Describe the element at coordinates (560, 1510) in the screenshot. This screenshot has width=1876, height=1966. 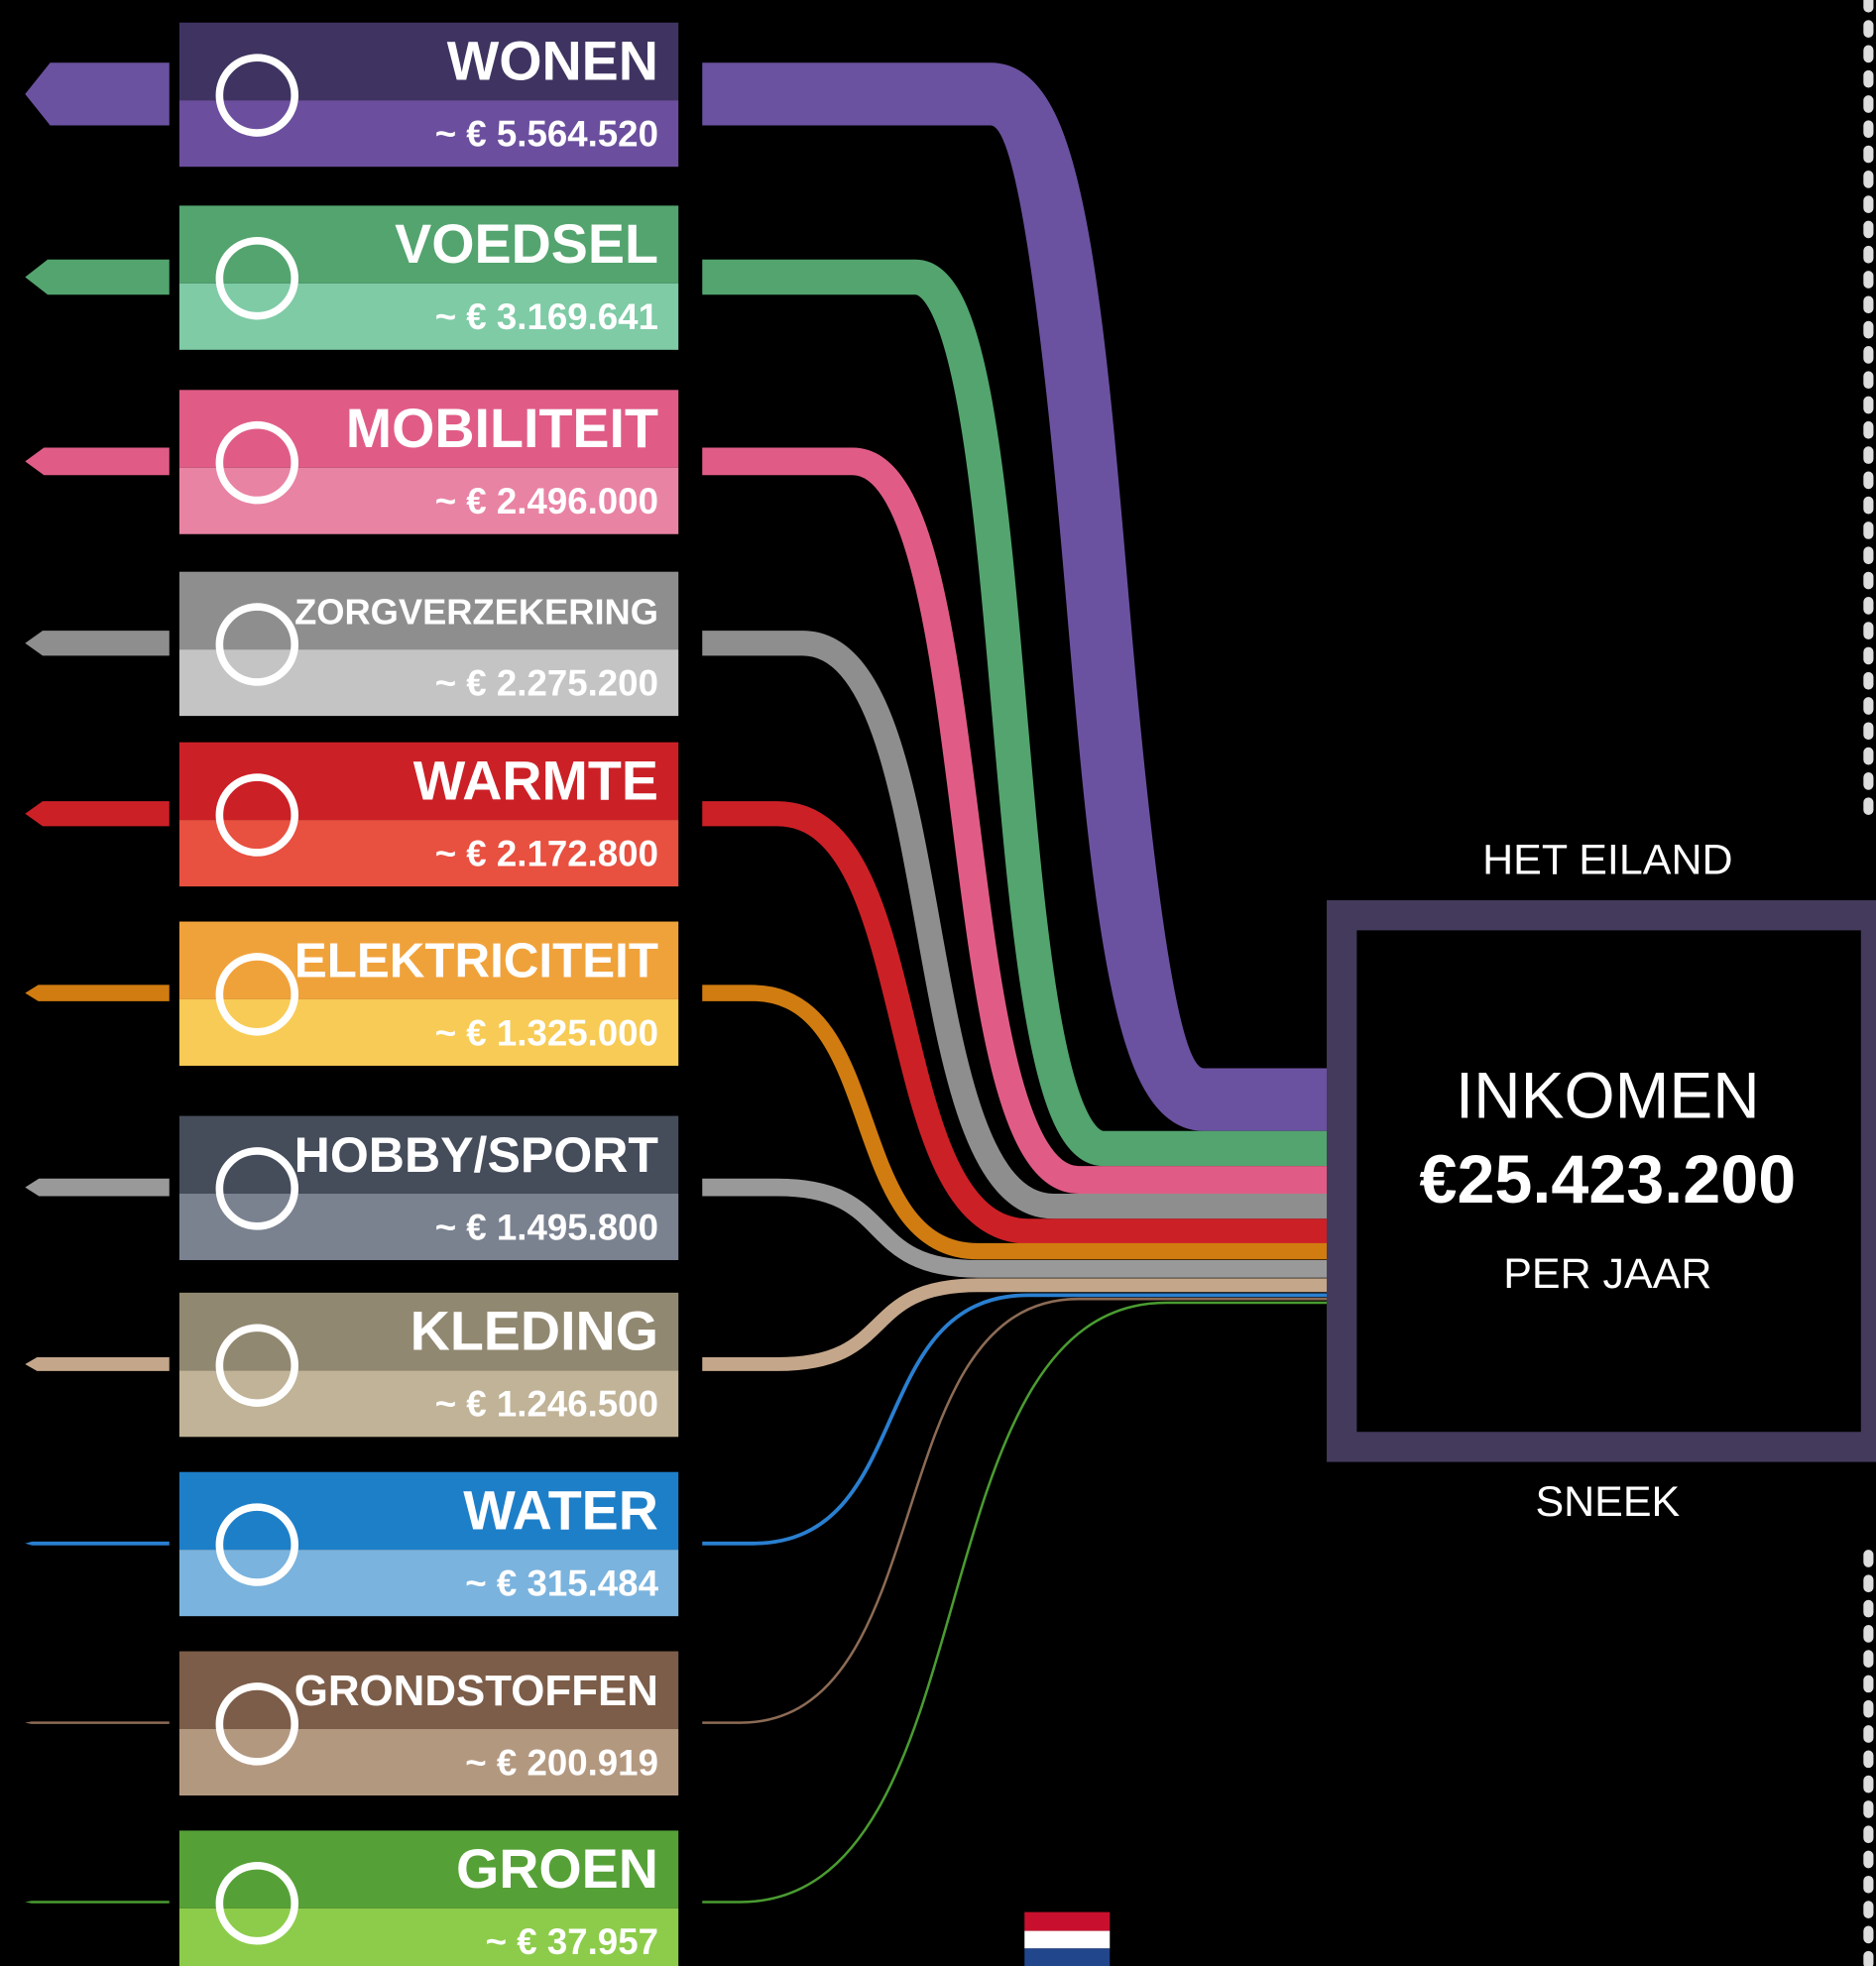
I see `category-label: WATER` at that location.